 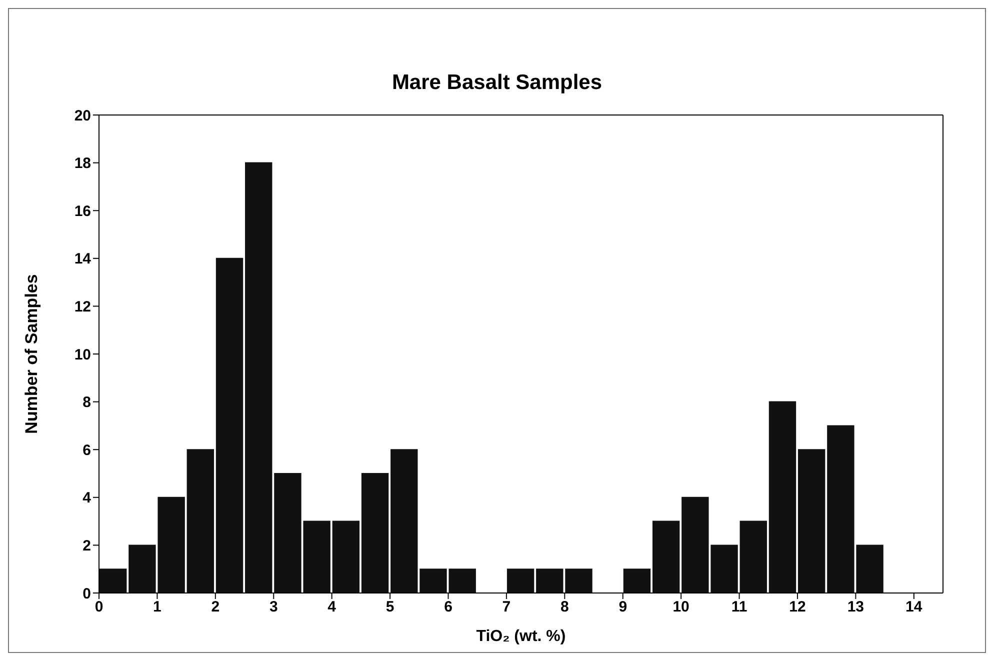 What do you see at coordinates (86, 450) in the screenshot?
I see `y-tick-label: 6` at bounding box center [86, 450].